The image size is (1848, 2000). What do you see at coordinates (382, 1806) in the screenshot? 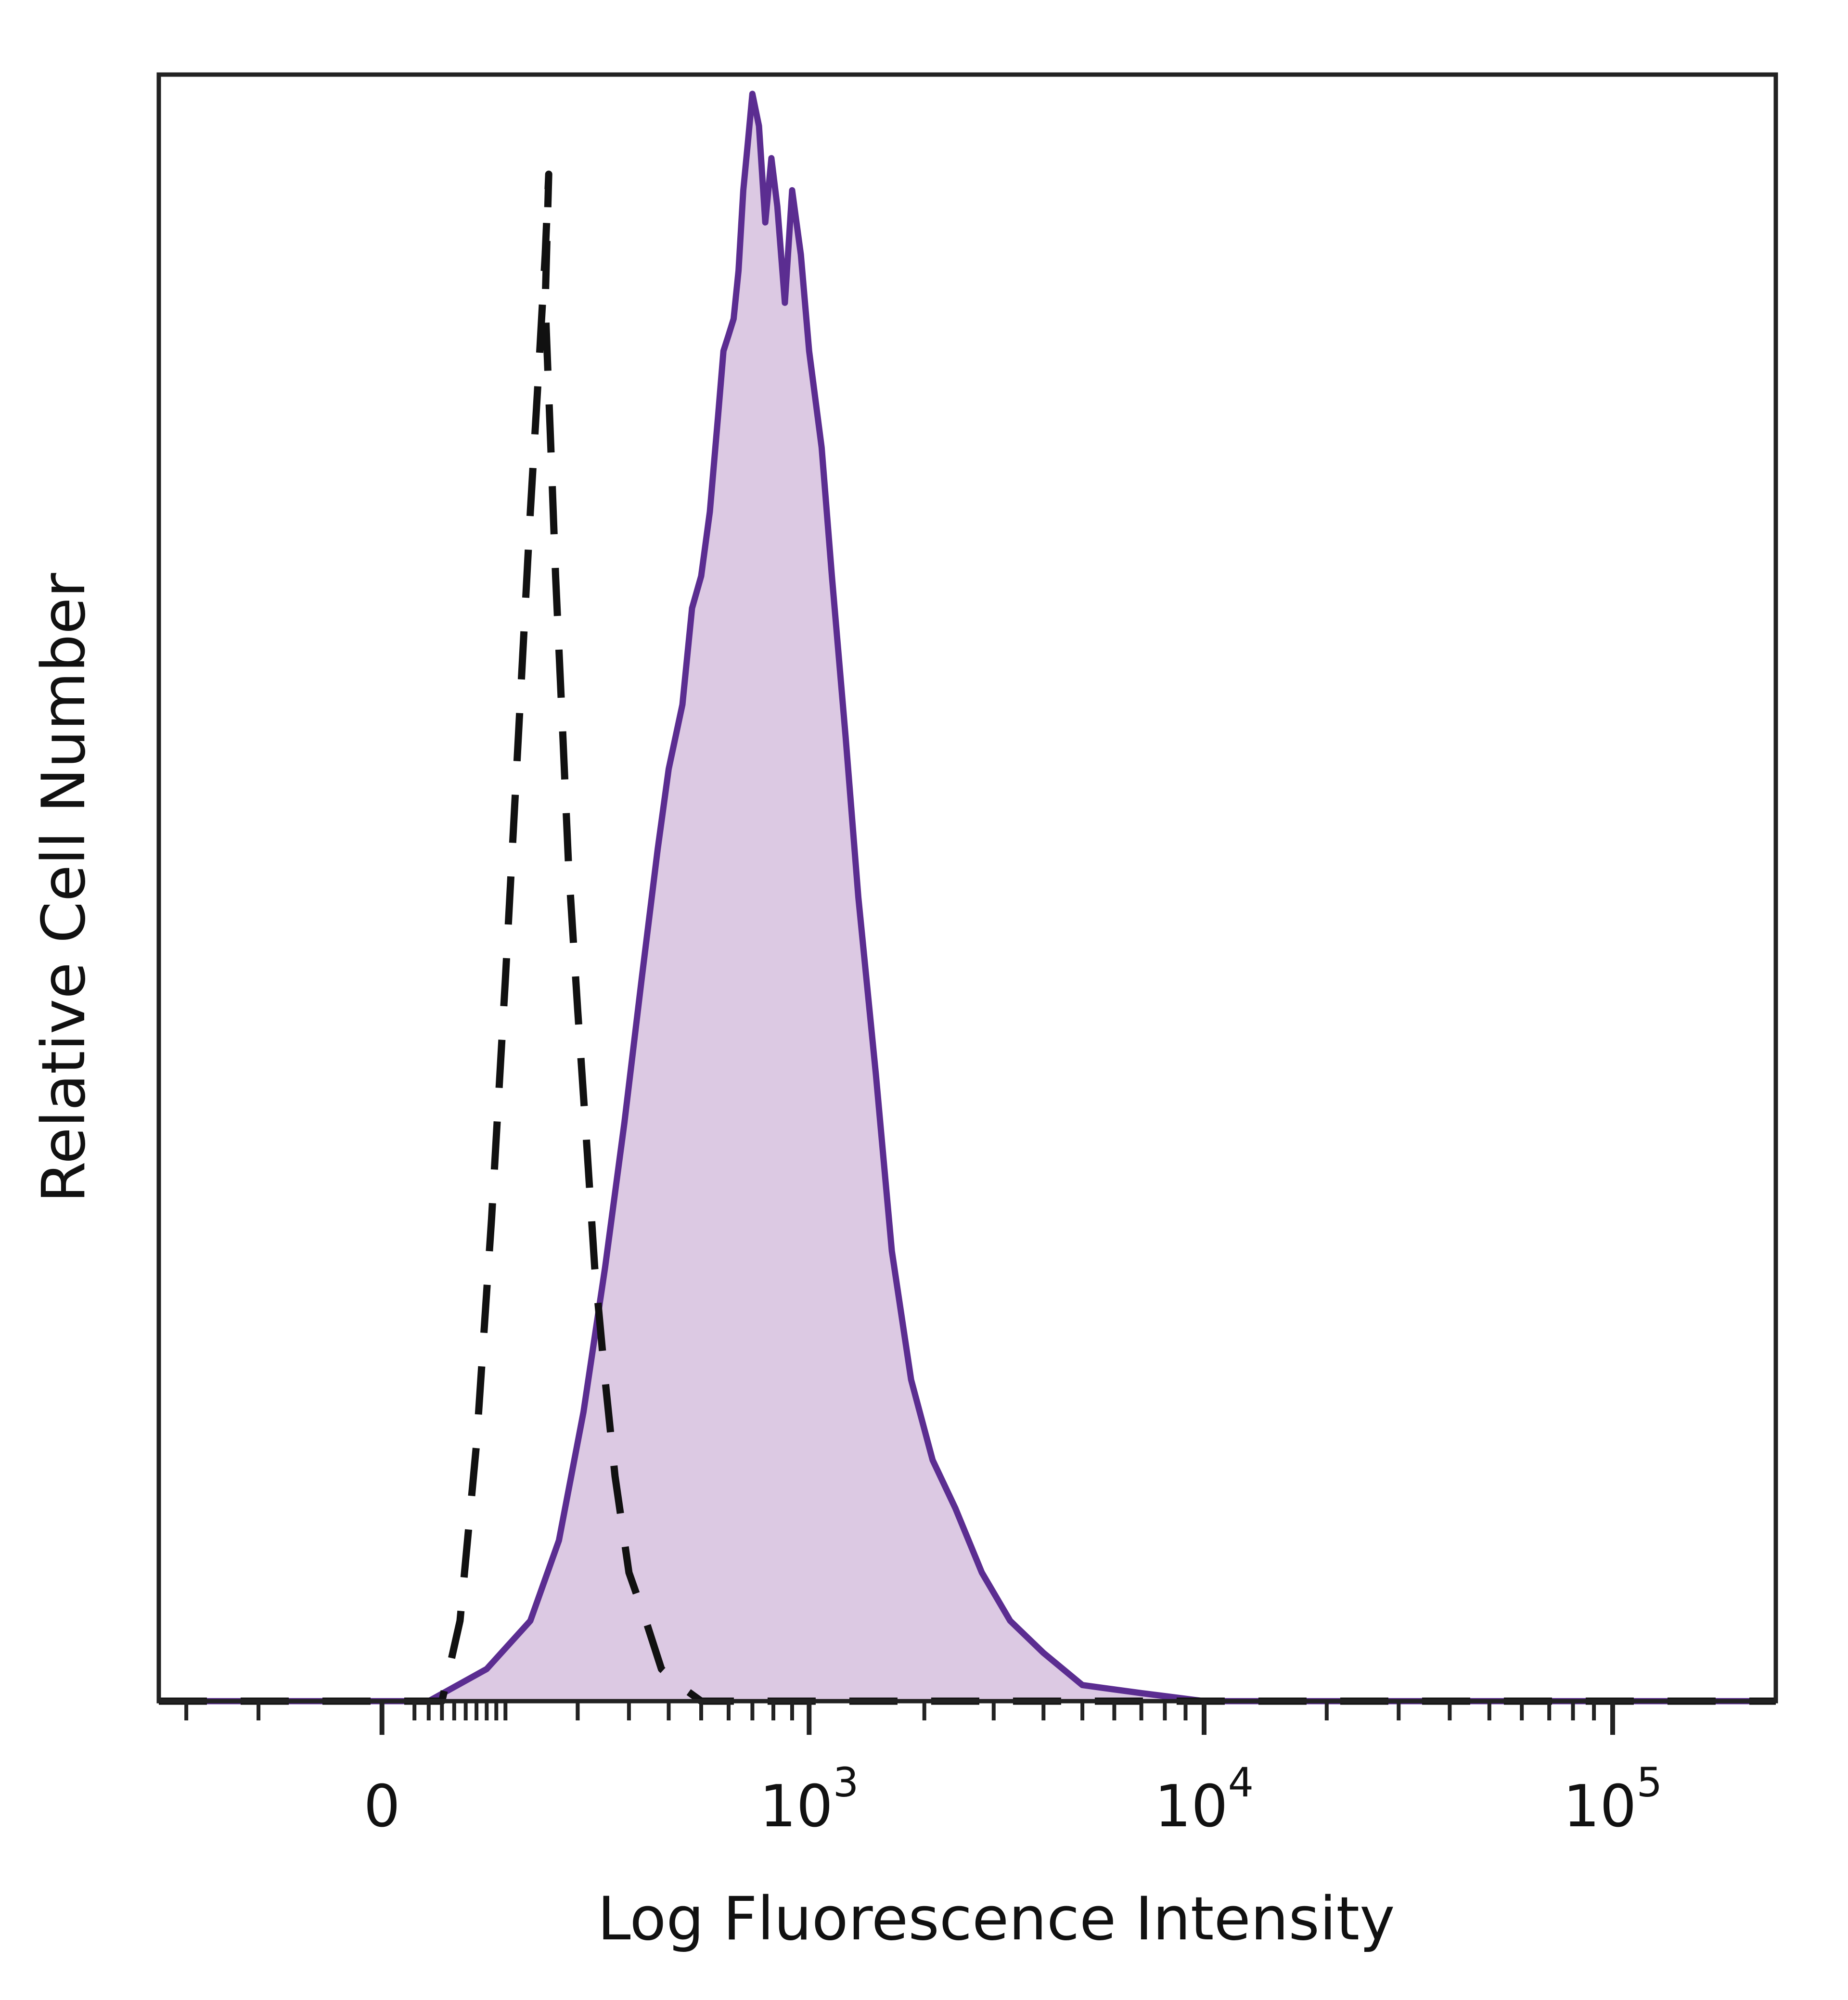
I see `x-tick-label: 0` at bounding box center [382, 1806].